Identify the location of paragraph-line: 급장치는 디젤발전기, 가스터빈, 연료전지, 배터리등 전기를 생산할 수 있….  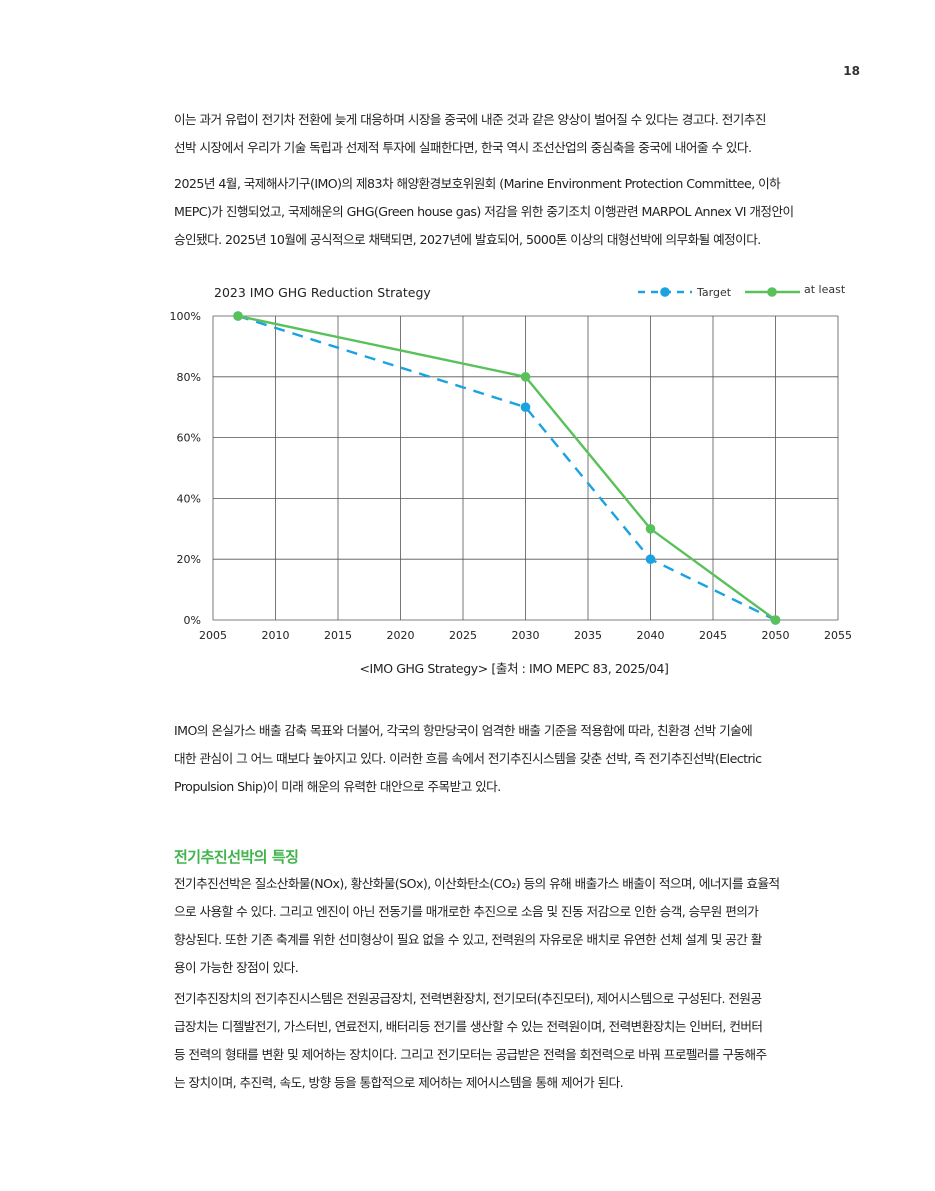
(468, 1026).